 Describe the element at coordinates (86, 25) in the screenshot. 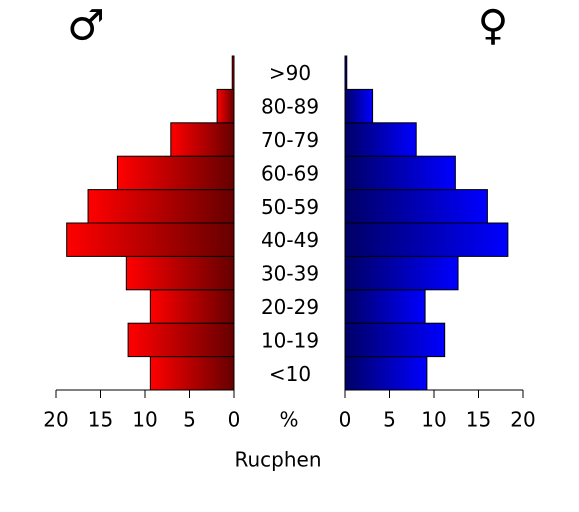

I see `male-symbol: ♂` at that location.